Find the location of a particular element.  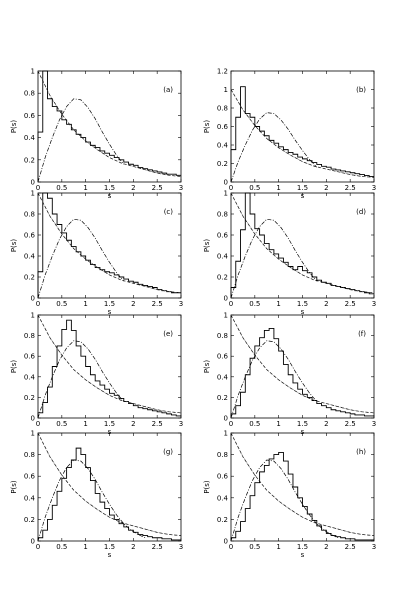

chart-panel-4: 0 0.5 1 1.5 2 2.5 3 0 0.2 0.4 0.6 0.8 1 s P(s) (d) is located at coordinates (289, 253).